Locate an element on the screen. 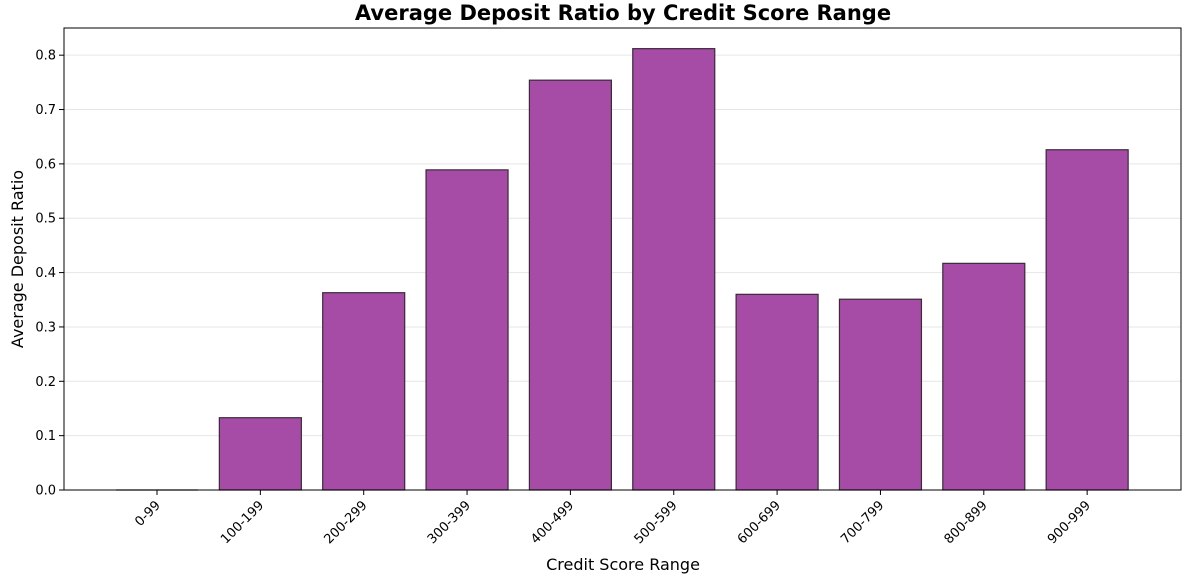 This screenshot has width=1190, height=584. x-tick-label: 400-499 is located at coordinates (552, 522).